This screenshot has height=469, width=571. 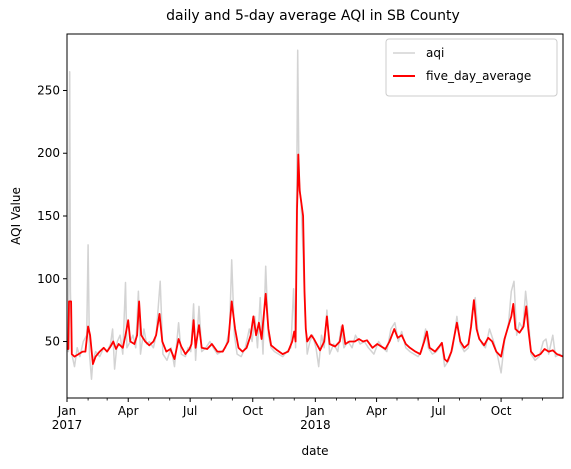 I want to click on y-tick-label: 150, so click(x=48, y=216).